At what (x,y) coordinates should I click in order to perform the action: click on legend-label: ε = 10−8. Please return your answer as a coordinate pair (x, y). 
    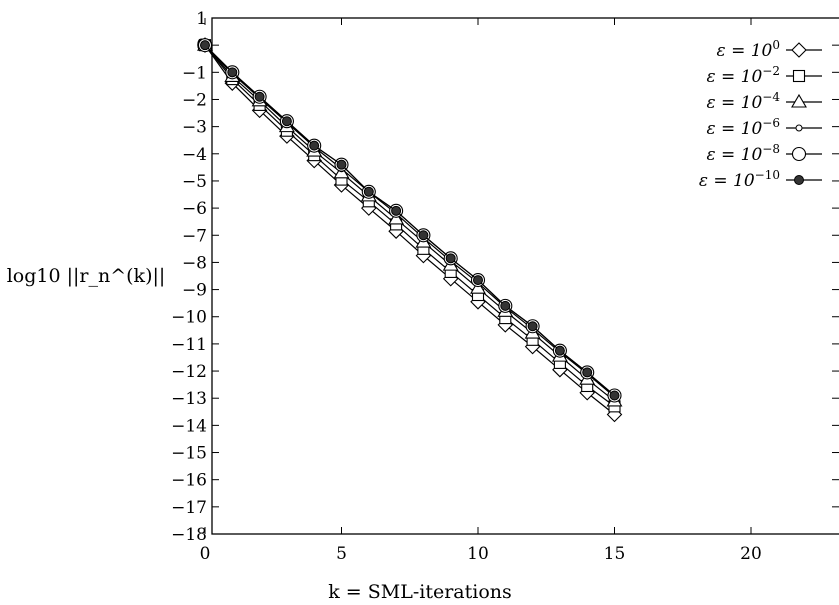
    Looking at the image, I should click on (743, 153).